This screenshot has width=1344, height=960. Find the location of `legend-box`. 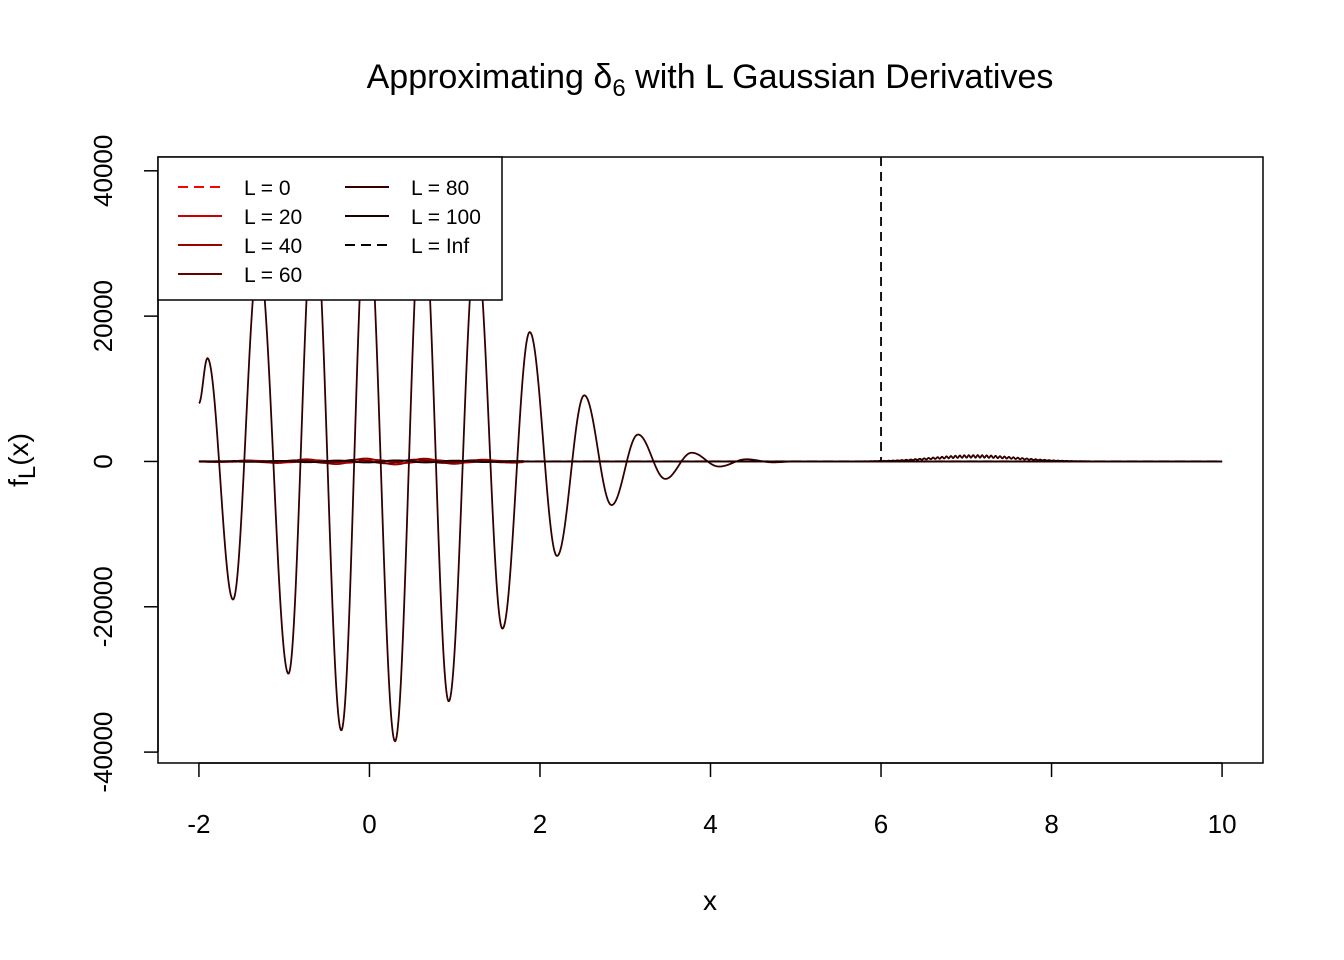

legend-box is located at coordinates (330, 228).